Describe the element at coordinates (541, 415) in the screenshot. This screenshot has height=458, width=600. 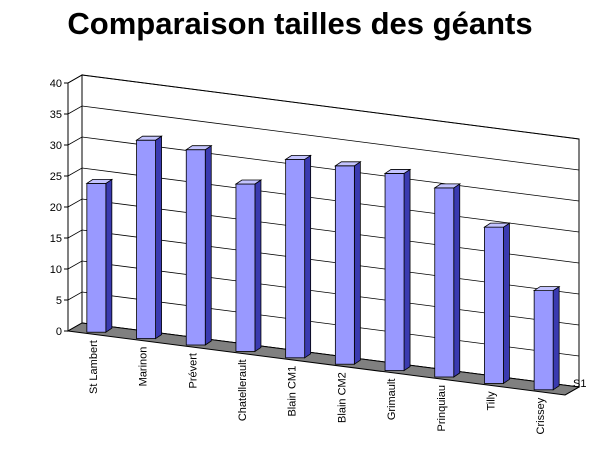
I see `x-tick-label: Crissey` at that location.